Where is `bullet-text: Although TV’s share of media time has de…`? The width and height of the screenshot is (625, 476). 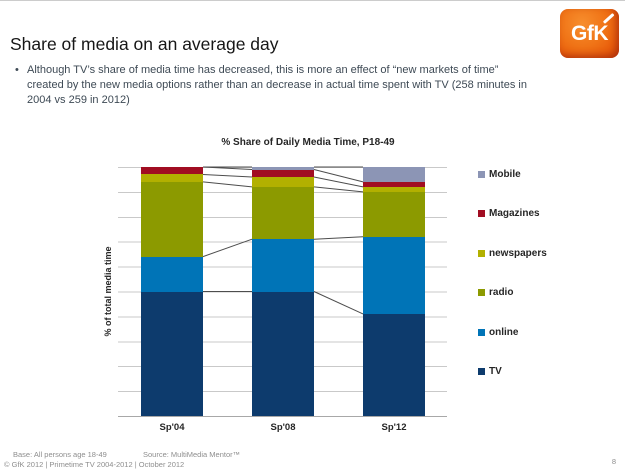 bullet-text: Although TV’s share of media time has de… is located at coordinates (321, 85).